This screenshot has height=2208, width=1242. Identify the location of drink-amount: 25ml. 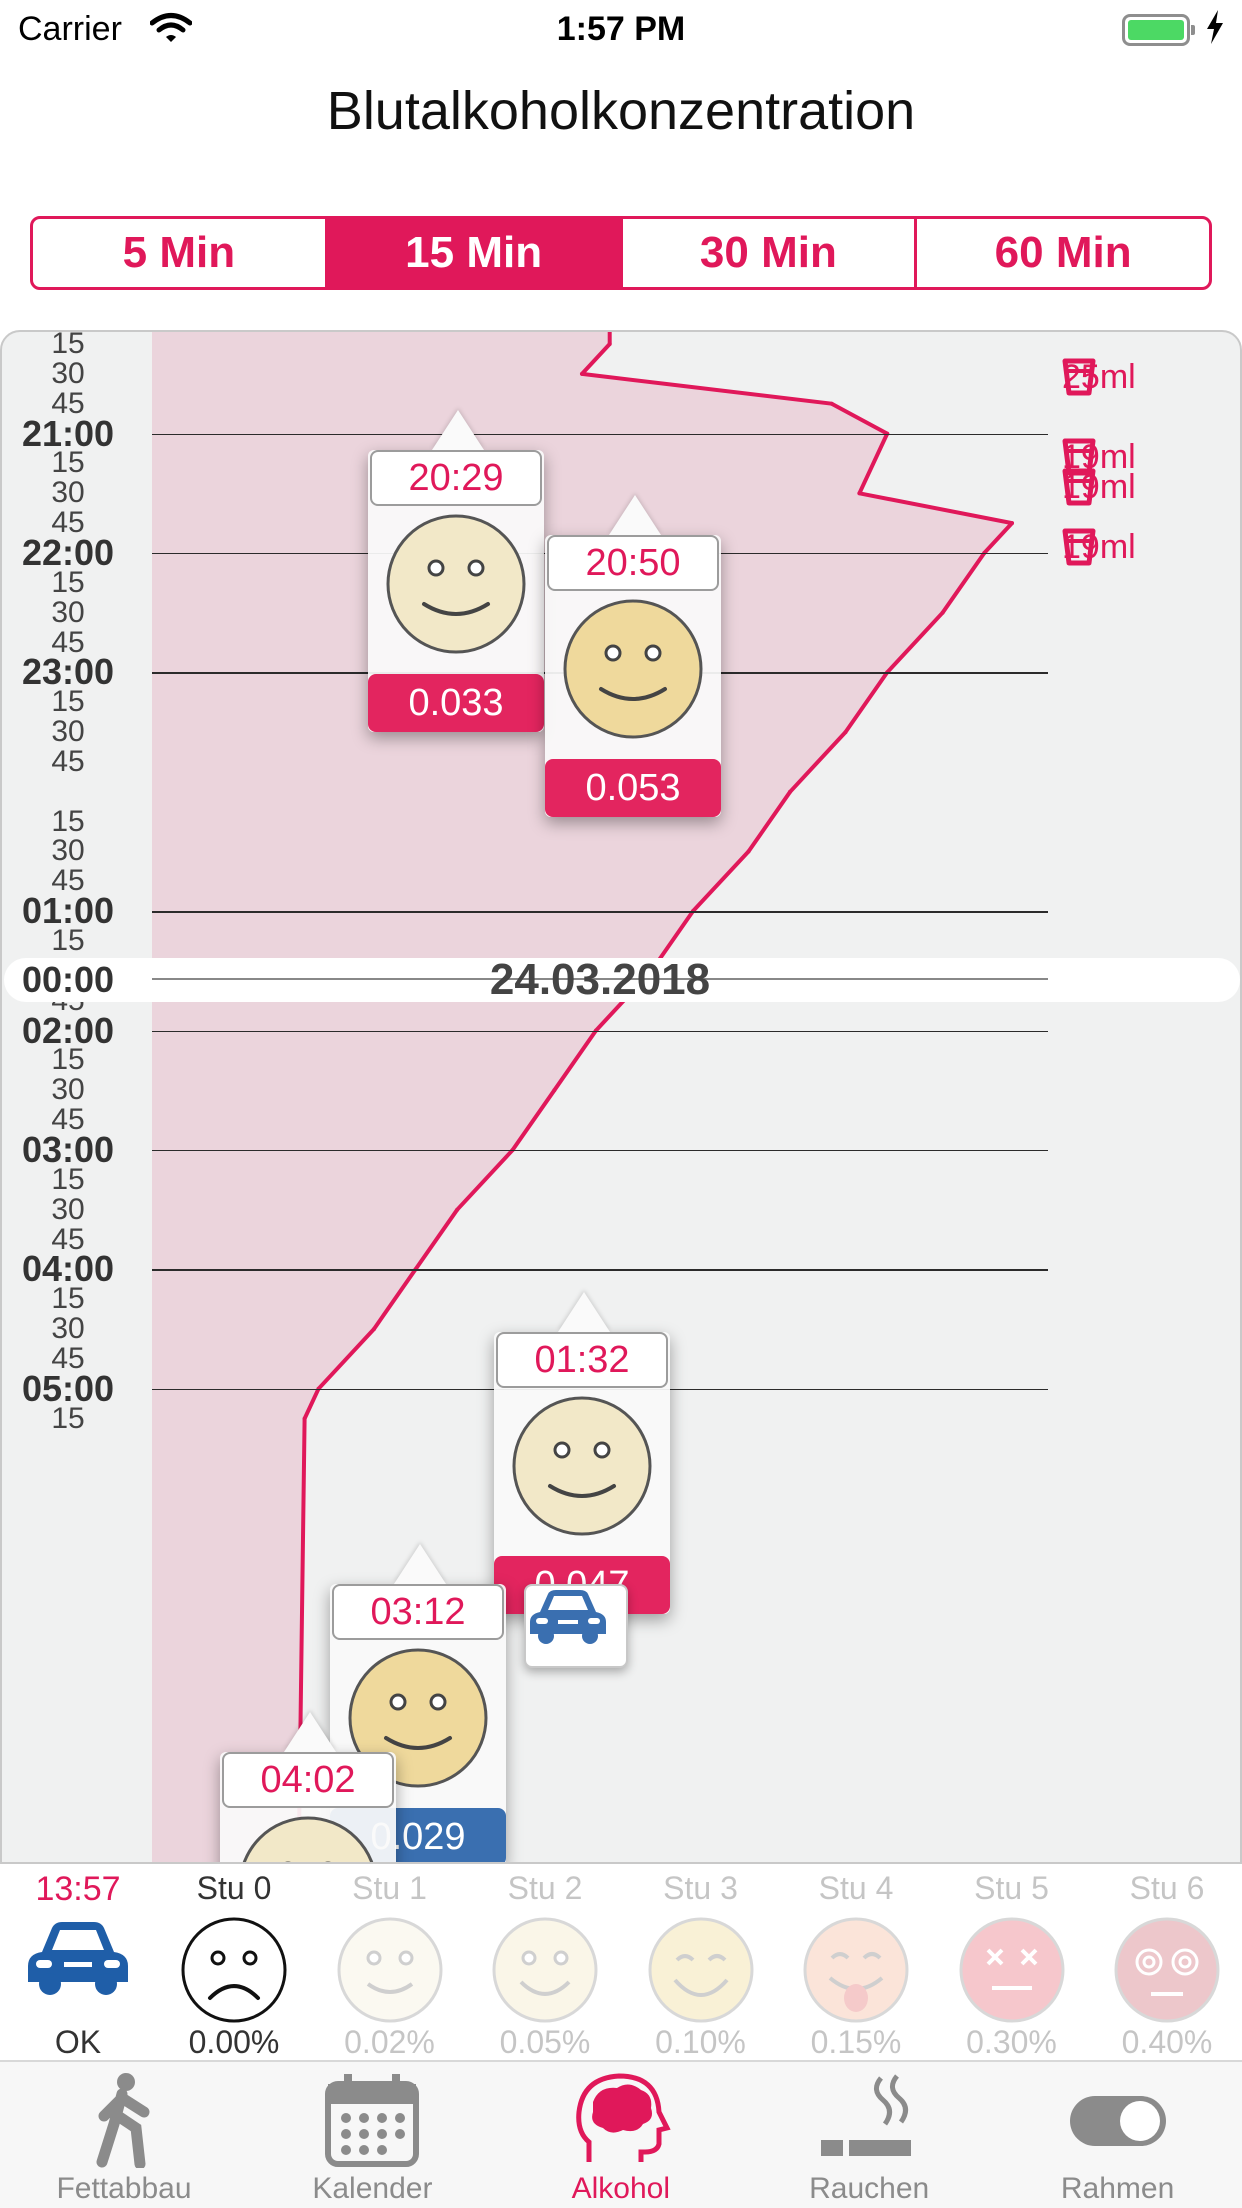
(1099, 377).